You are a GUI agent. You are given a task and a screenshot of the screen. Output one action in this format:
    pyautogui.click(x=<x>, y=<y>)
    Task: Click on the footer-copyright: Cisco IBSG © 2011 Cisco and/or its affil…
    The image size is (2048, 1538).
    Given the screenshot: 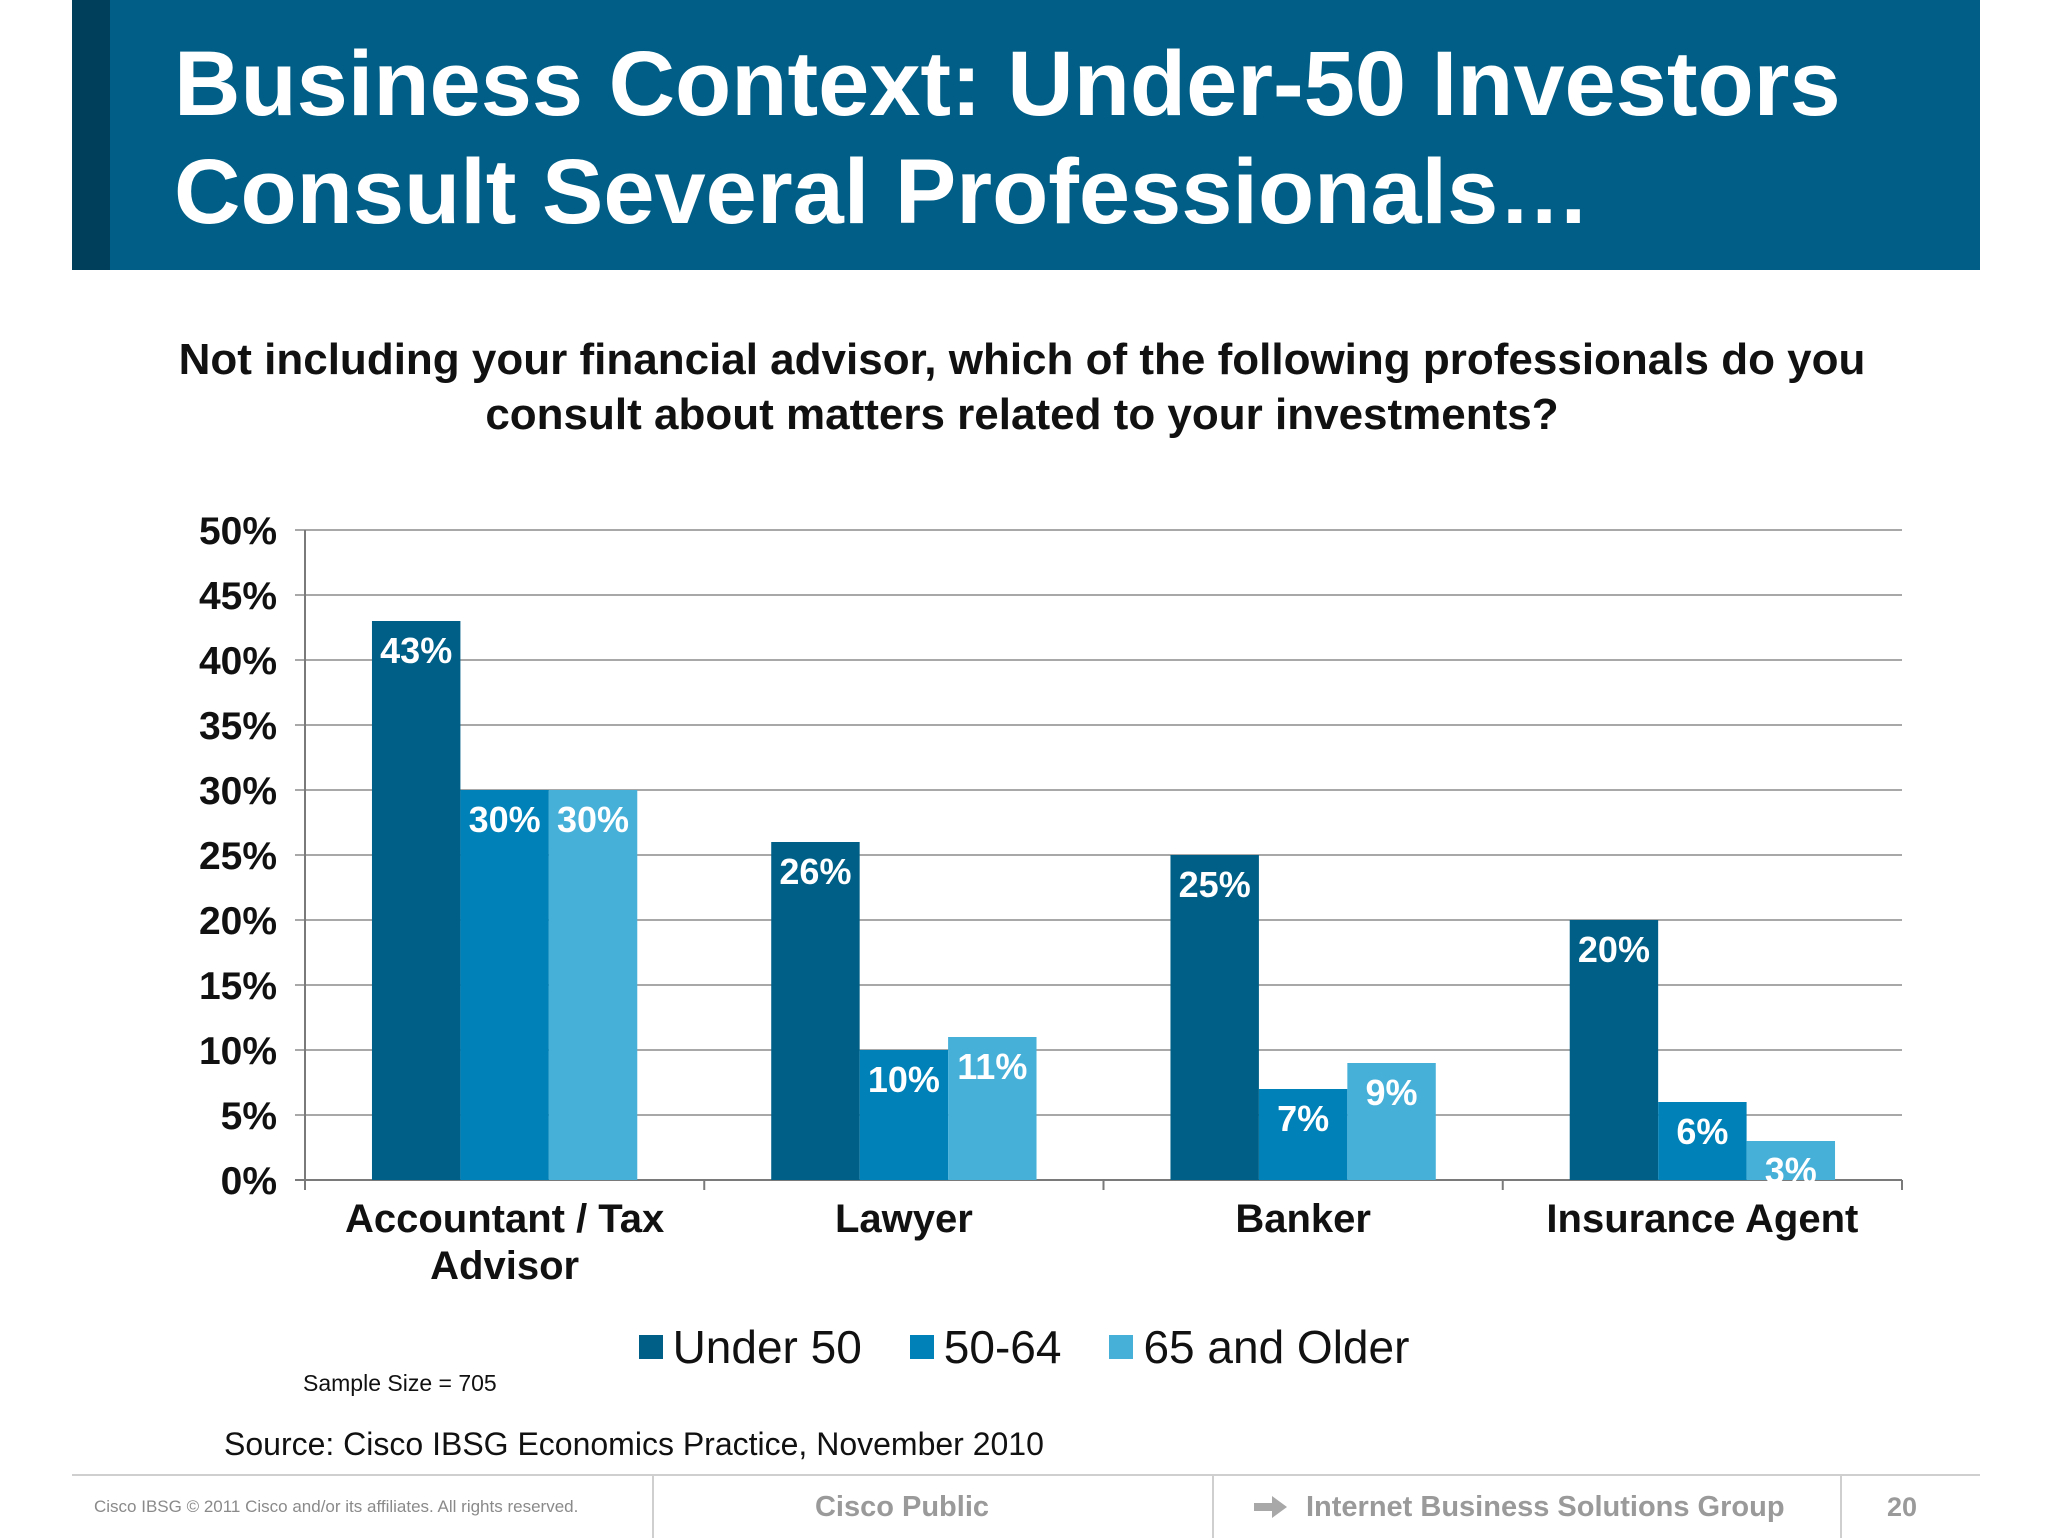 What is the action you would take?
    pyautogui.click(x=336, y=1506)
    